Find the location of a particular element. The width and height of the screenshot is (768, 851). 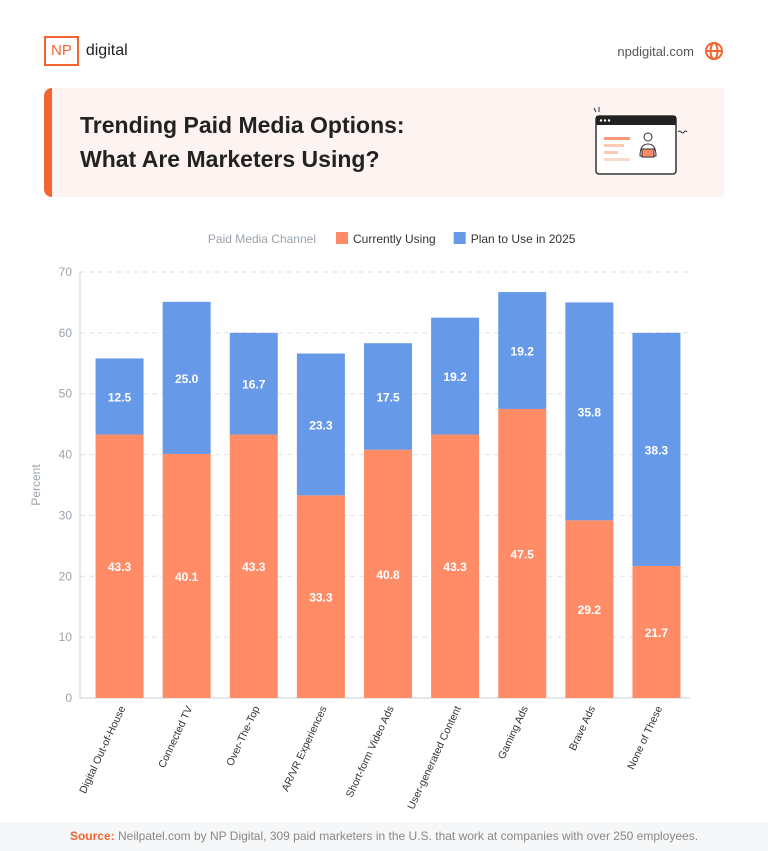

y-tick-label: 30 is located at coordinates (66, 515).